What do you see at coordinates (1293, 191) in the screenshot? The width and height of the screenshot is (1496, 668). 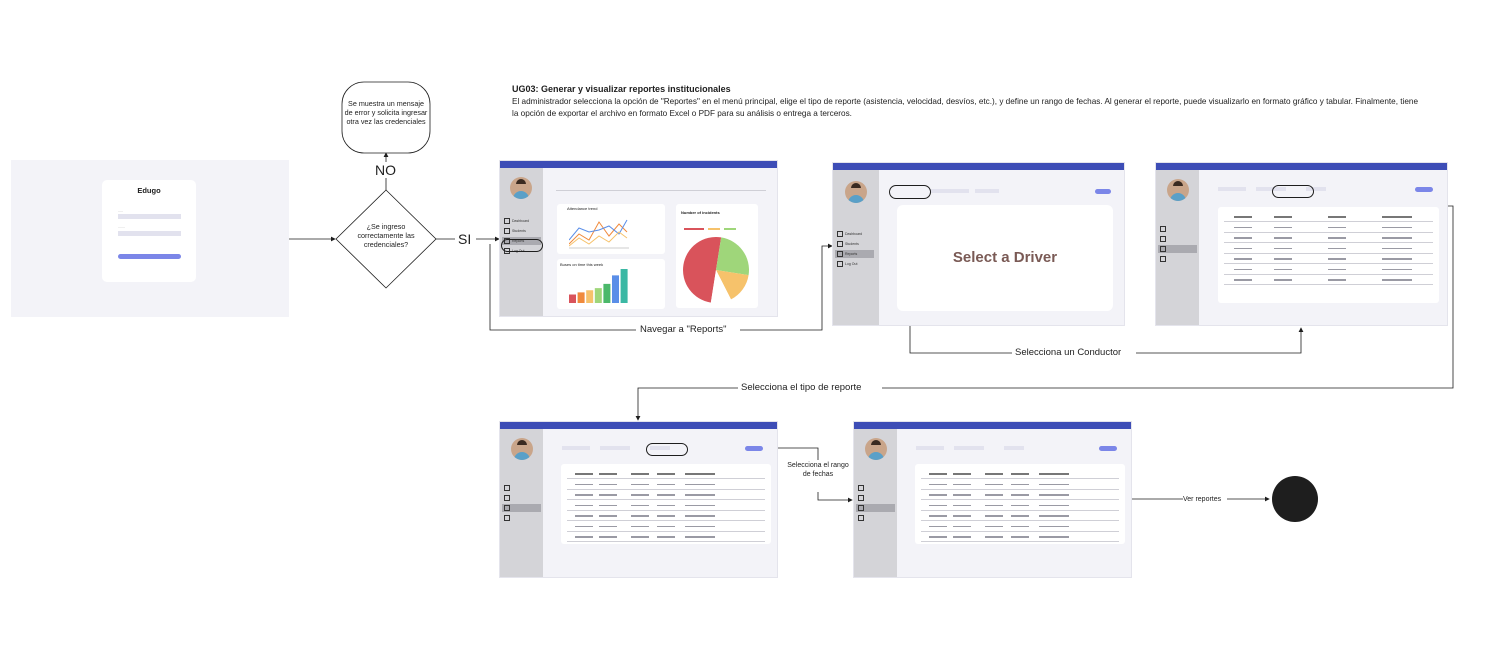 I see `report-type-highlight` at bounding box center [1293, 191].